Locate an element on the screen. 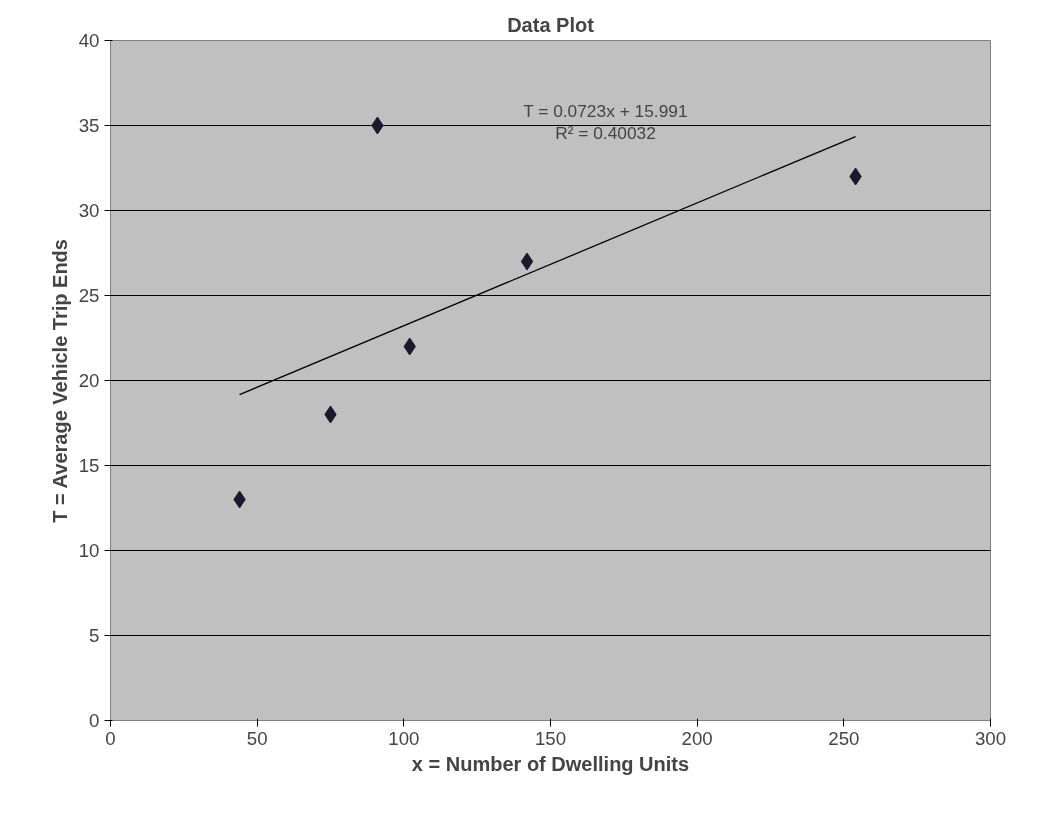 The image size is (1041, 820). y-tick-label: 0 is located at coordinates (94, 720).